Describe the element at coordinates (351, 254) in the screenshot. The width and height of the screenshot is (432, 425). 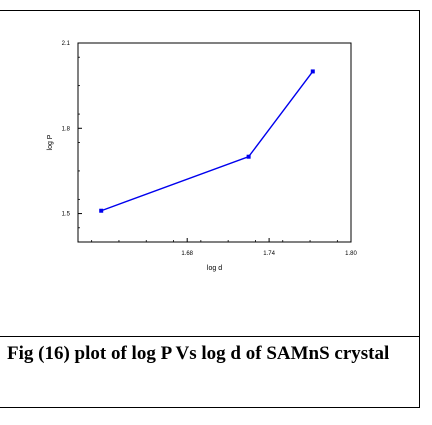
I see `x-tick-label: 1.80` at that location.